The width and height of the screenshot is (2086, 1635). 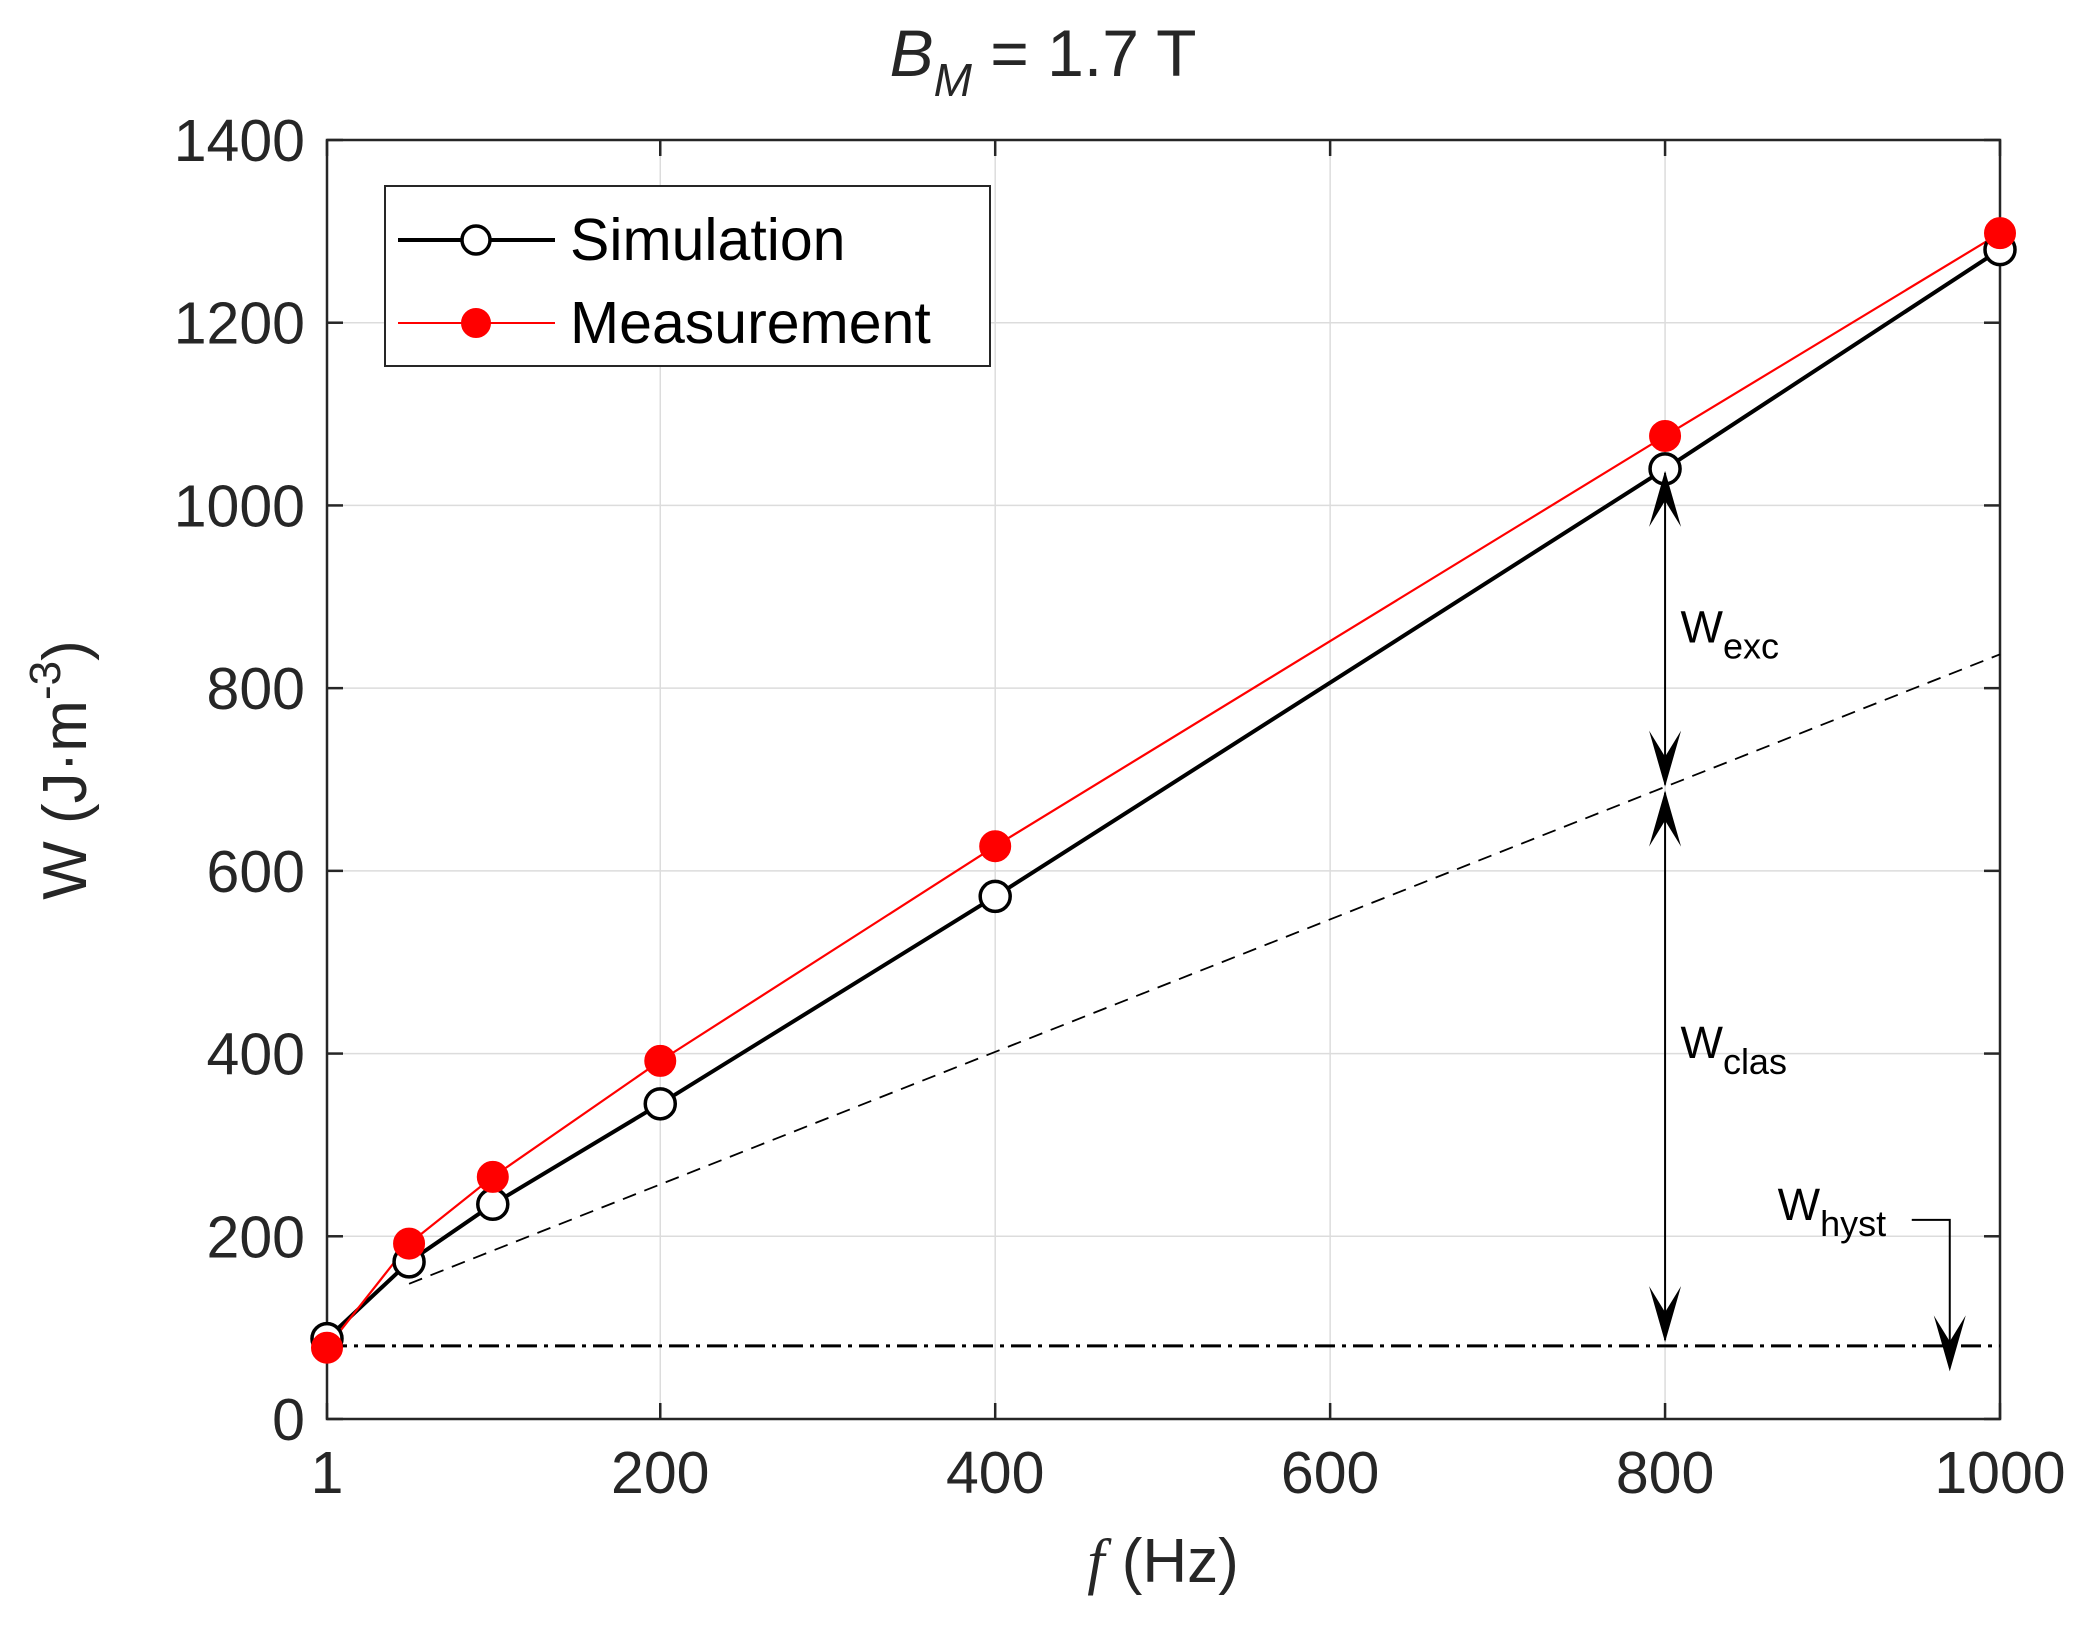 I want to click on legend-simulation-marker, so click(x=476, y=240).